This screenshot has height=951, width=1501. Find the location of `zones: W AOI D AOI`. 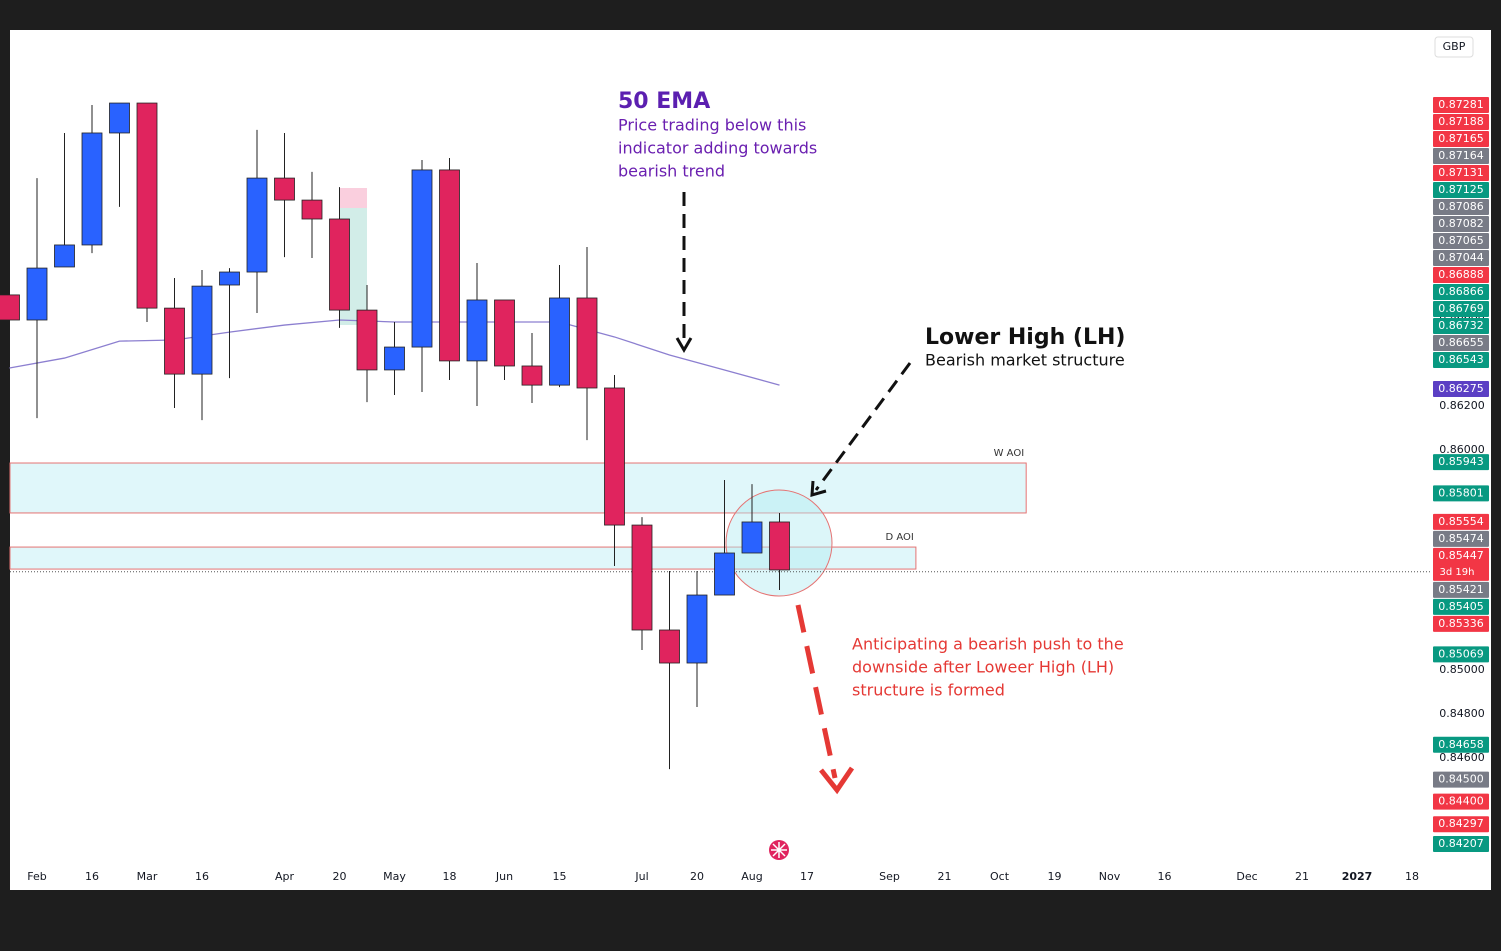

zones: W AOI D AOI is located at coordinates (518, 509).